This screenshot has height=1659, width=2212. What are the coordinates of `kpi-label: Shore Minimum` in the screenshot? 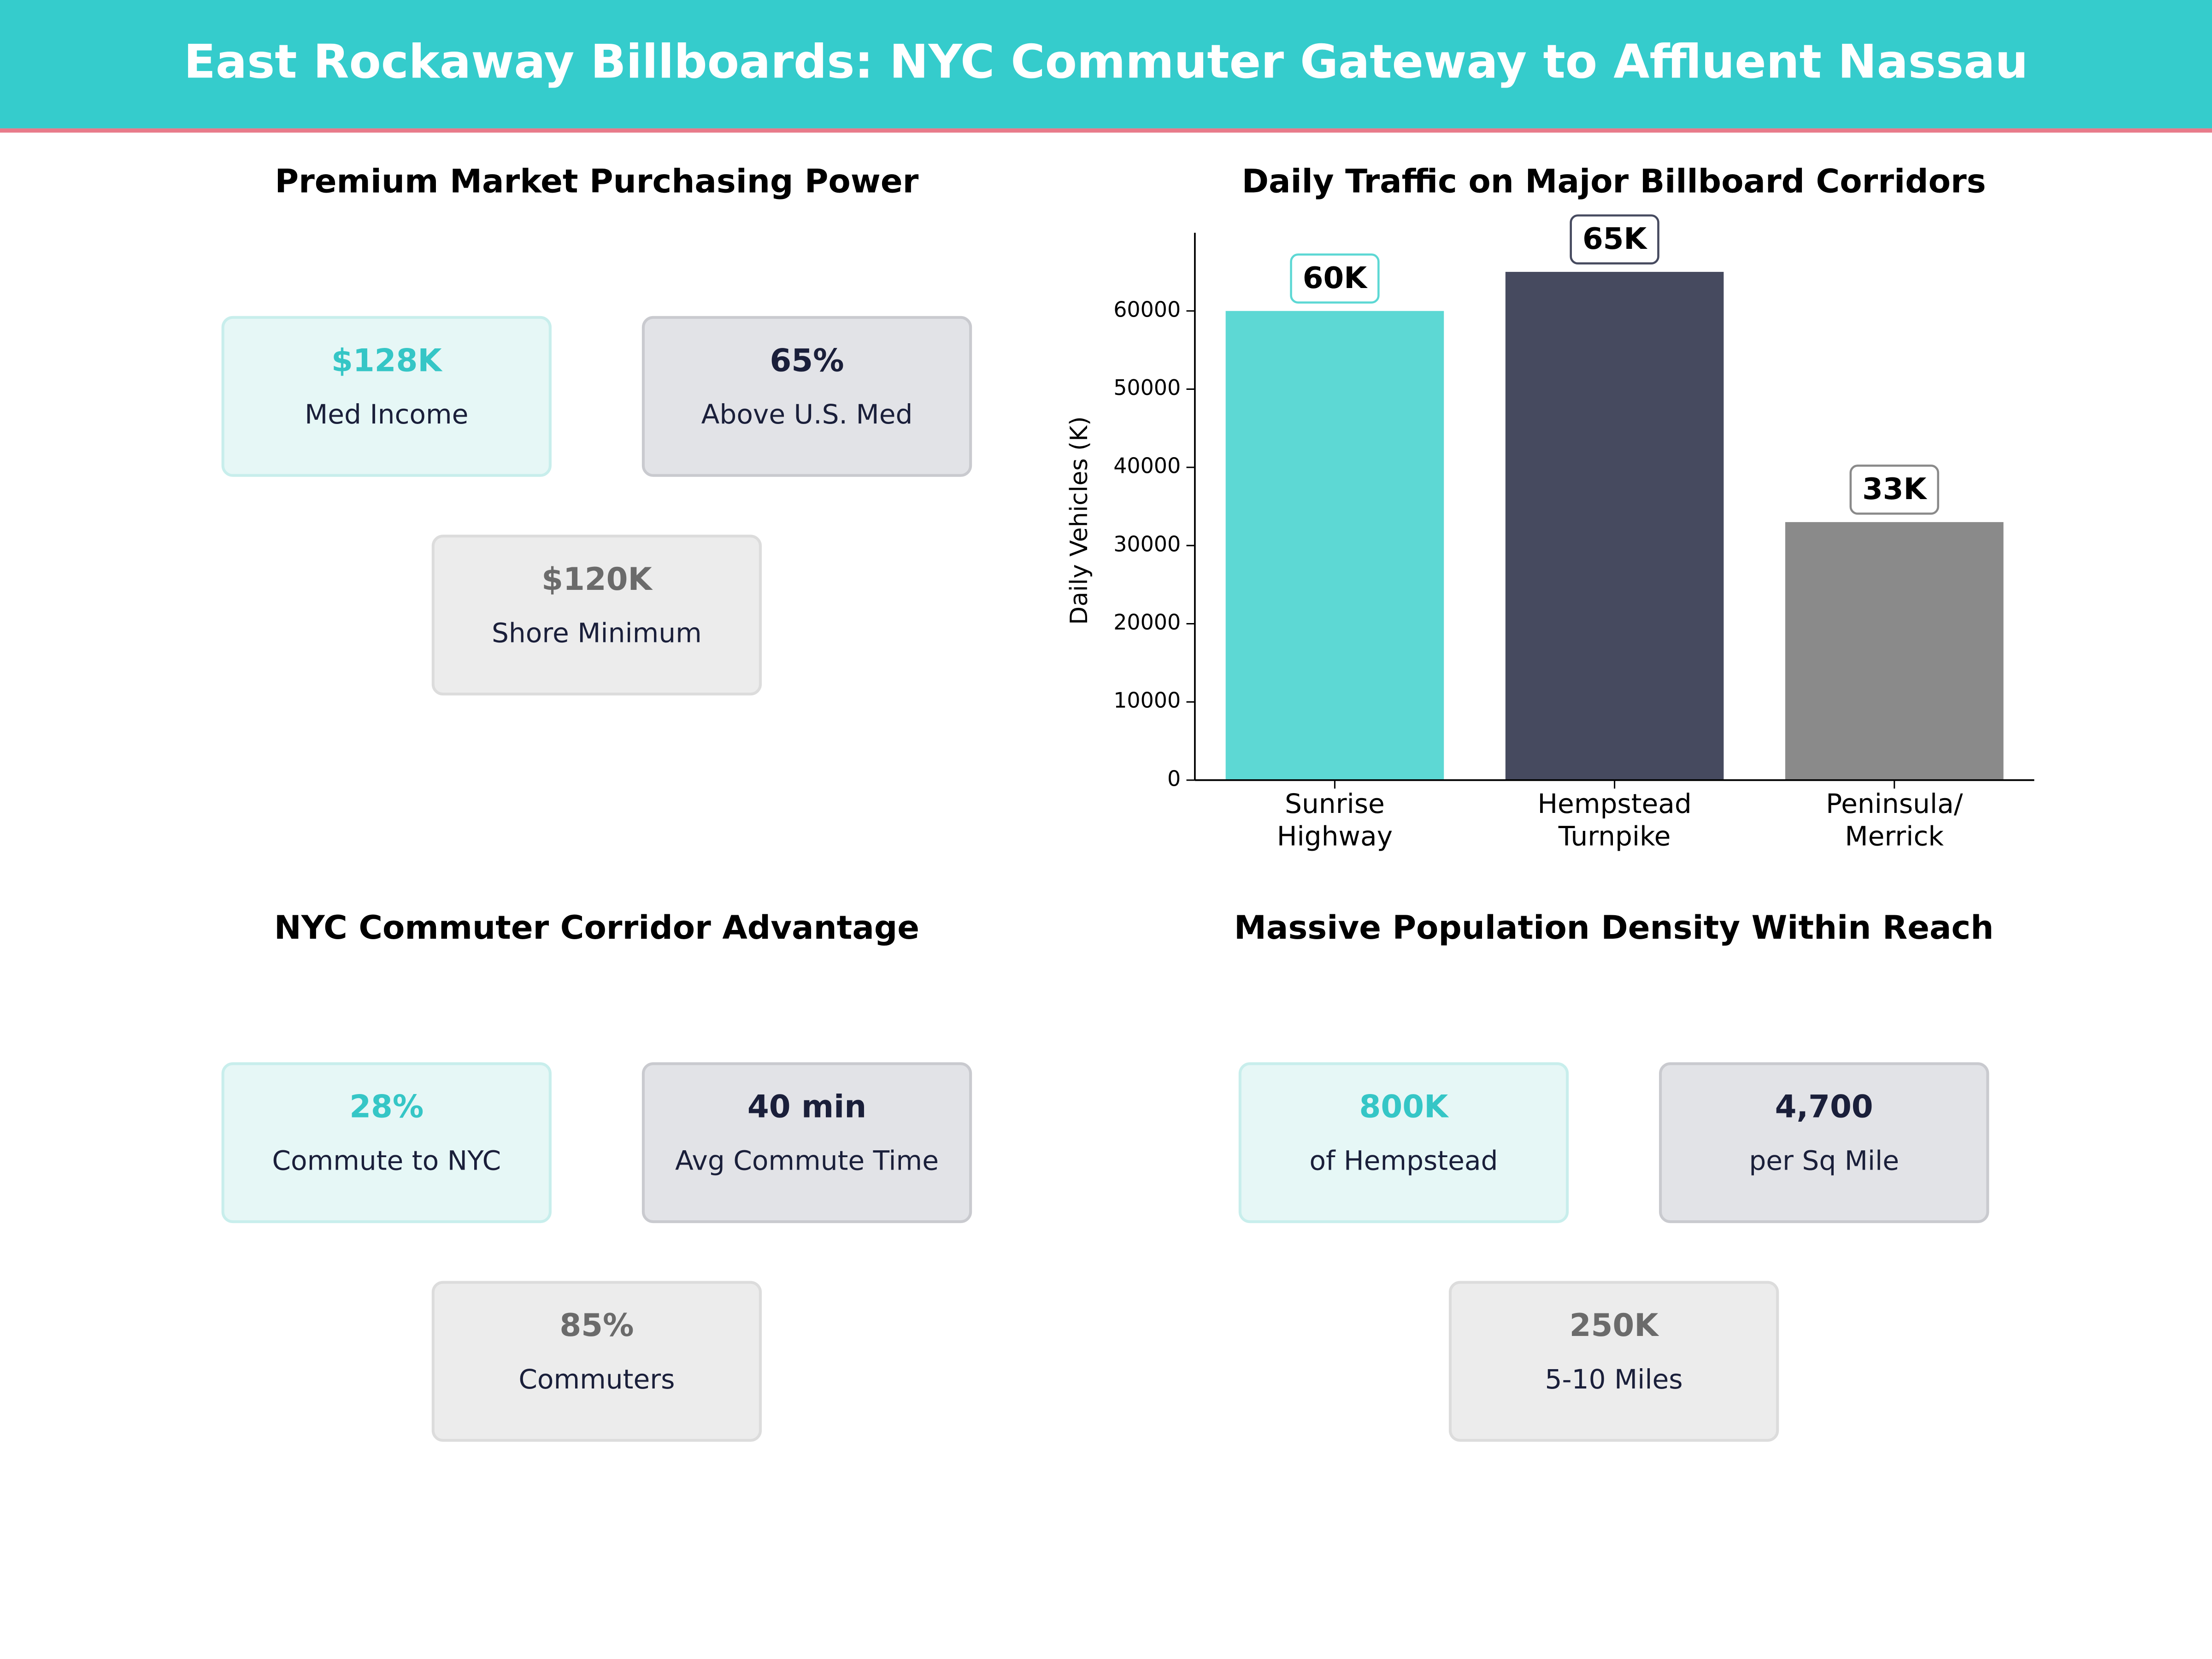 It's located at (597, 633).